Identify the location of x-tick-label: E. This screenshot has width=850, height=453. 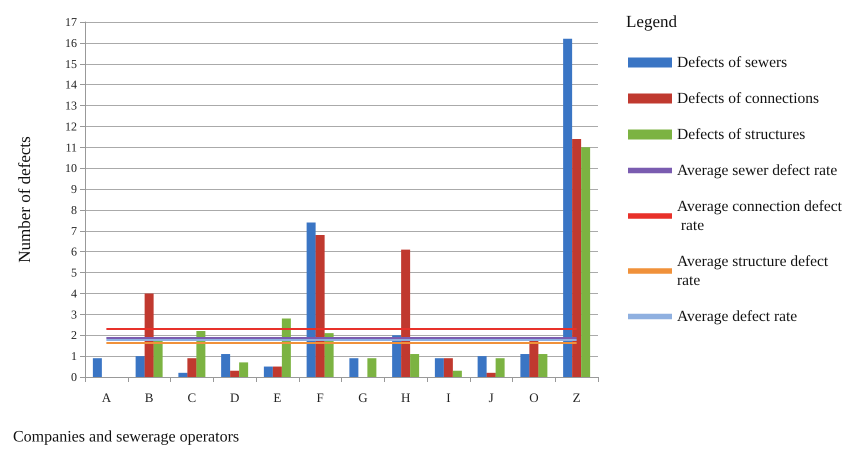
(277, 397).